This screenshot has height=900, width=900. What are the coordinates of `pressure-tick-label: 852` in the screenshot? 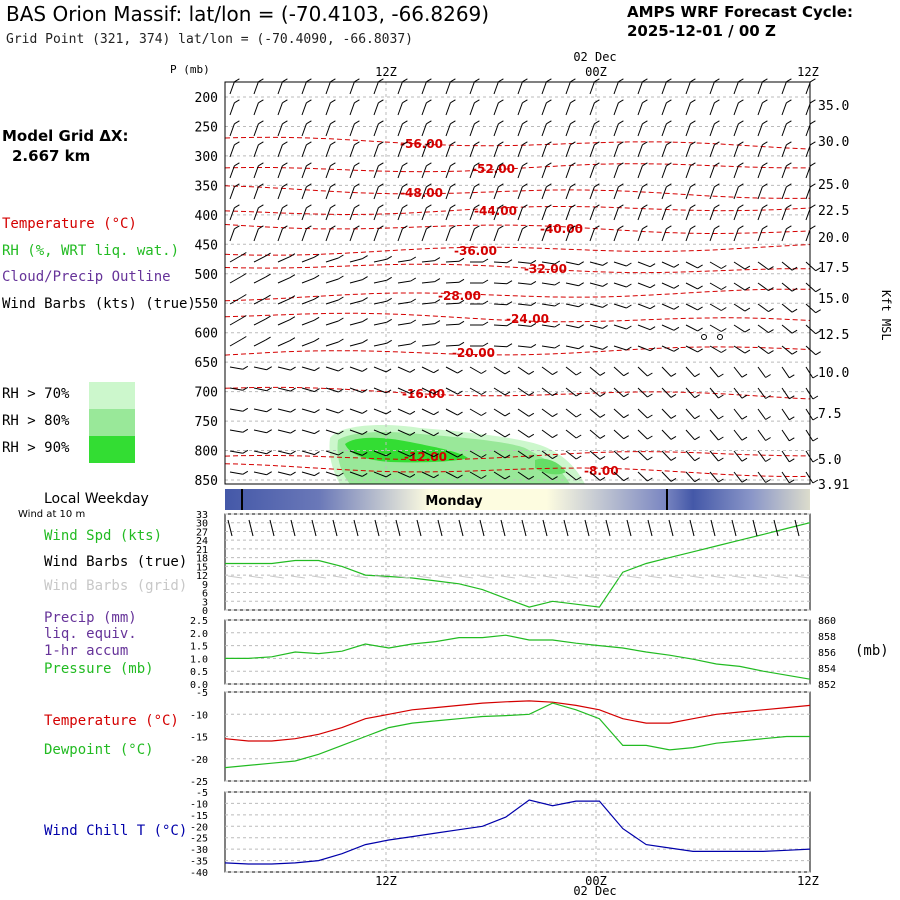 It's located at (827, 685).